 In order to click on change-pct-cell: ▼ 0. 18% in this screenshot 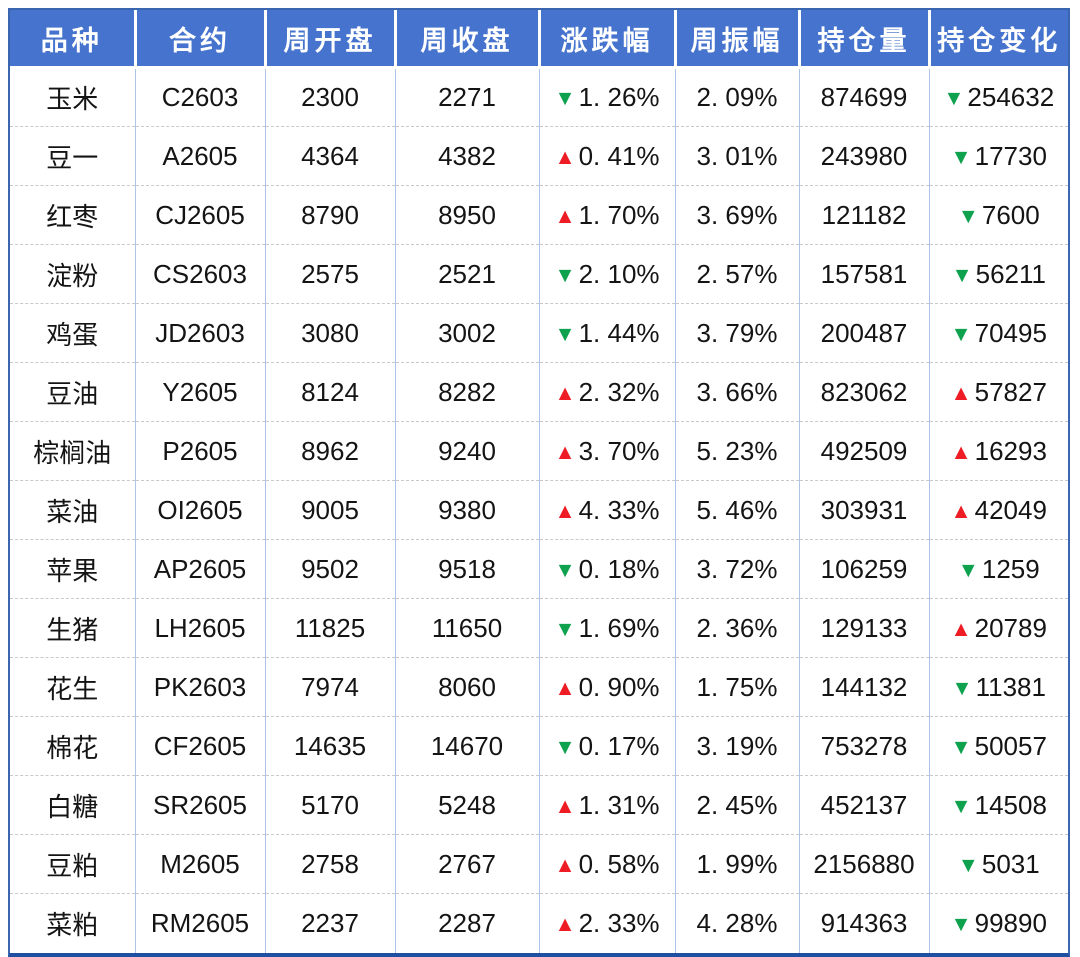, I will do `click(606, 569)`.